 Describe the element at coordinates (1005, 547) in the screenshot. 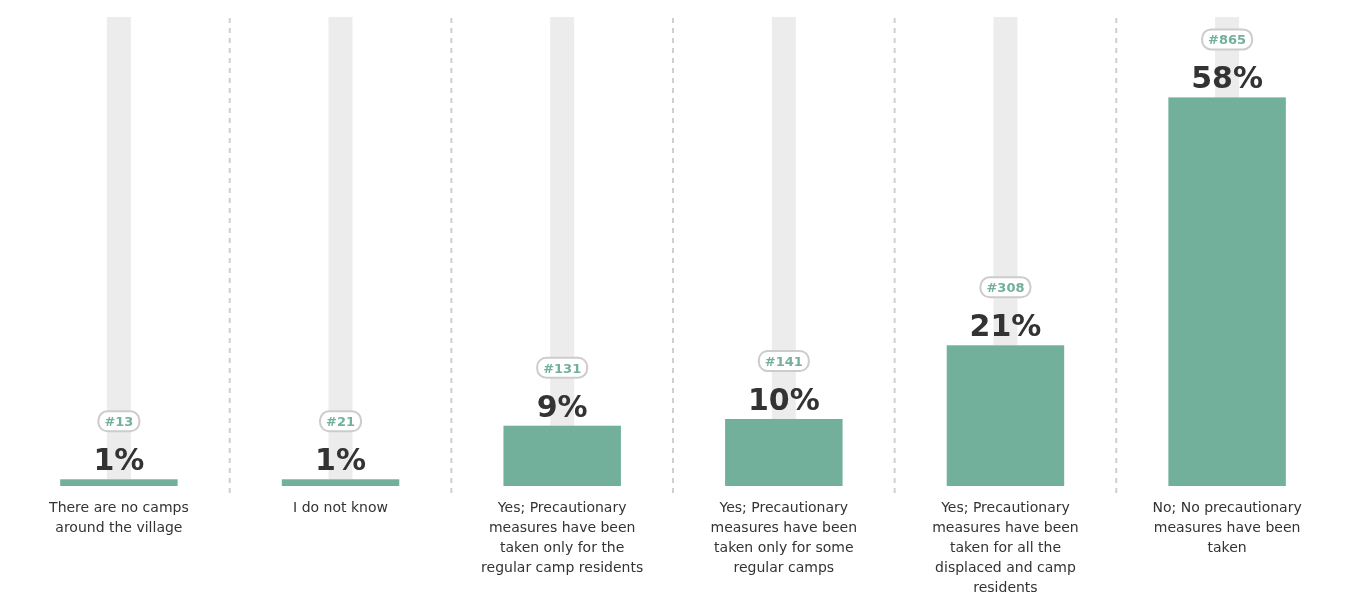

I see `x-tick-label: Yes; Precautionary measures have been taken for all the displaced and camp residents` at that location.